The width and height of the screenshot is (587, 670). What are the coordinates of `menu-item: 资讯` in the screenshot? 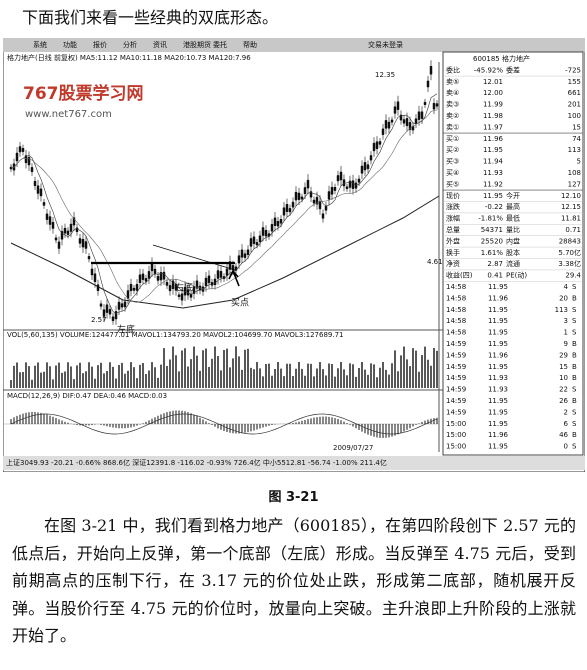 It's located at (160, 44).